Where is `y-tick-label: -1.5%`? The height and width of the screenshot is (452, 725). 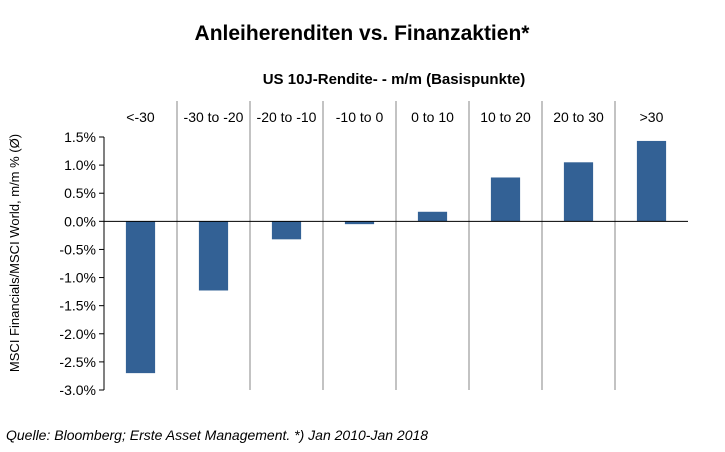
y-tick-label: -1.5% is located at coordinates (77, 306).